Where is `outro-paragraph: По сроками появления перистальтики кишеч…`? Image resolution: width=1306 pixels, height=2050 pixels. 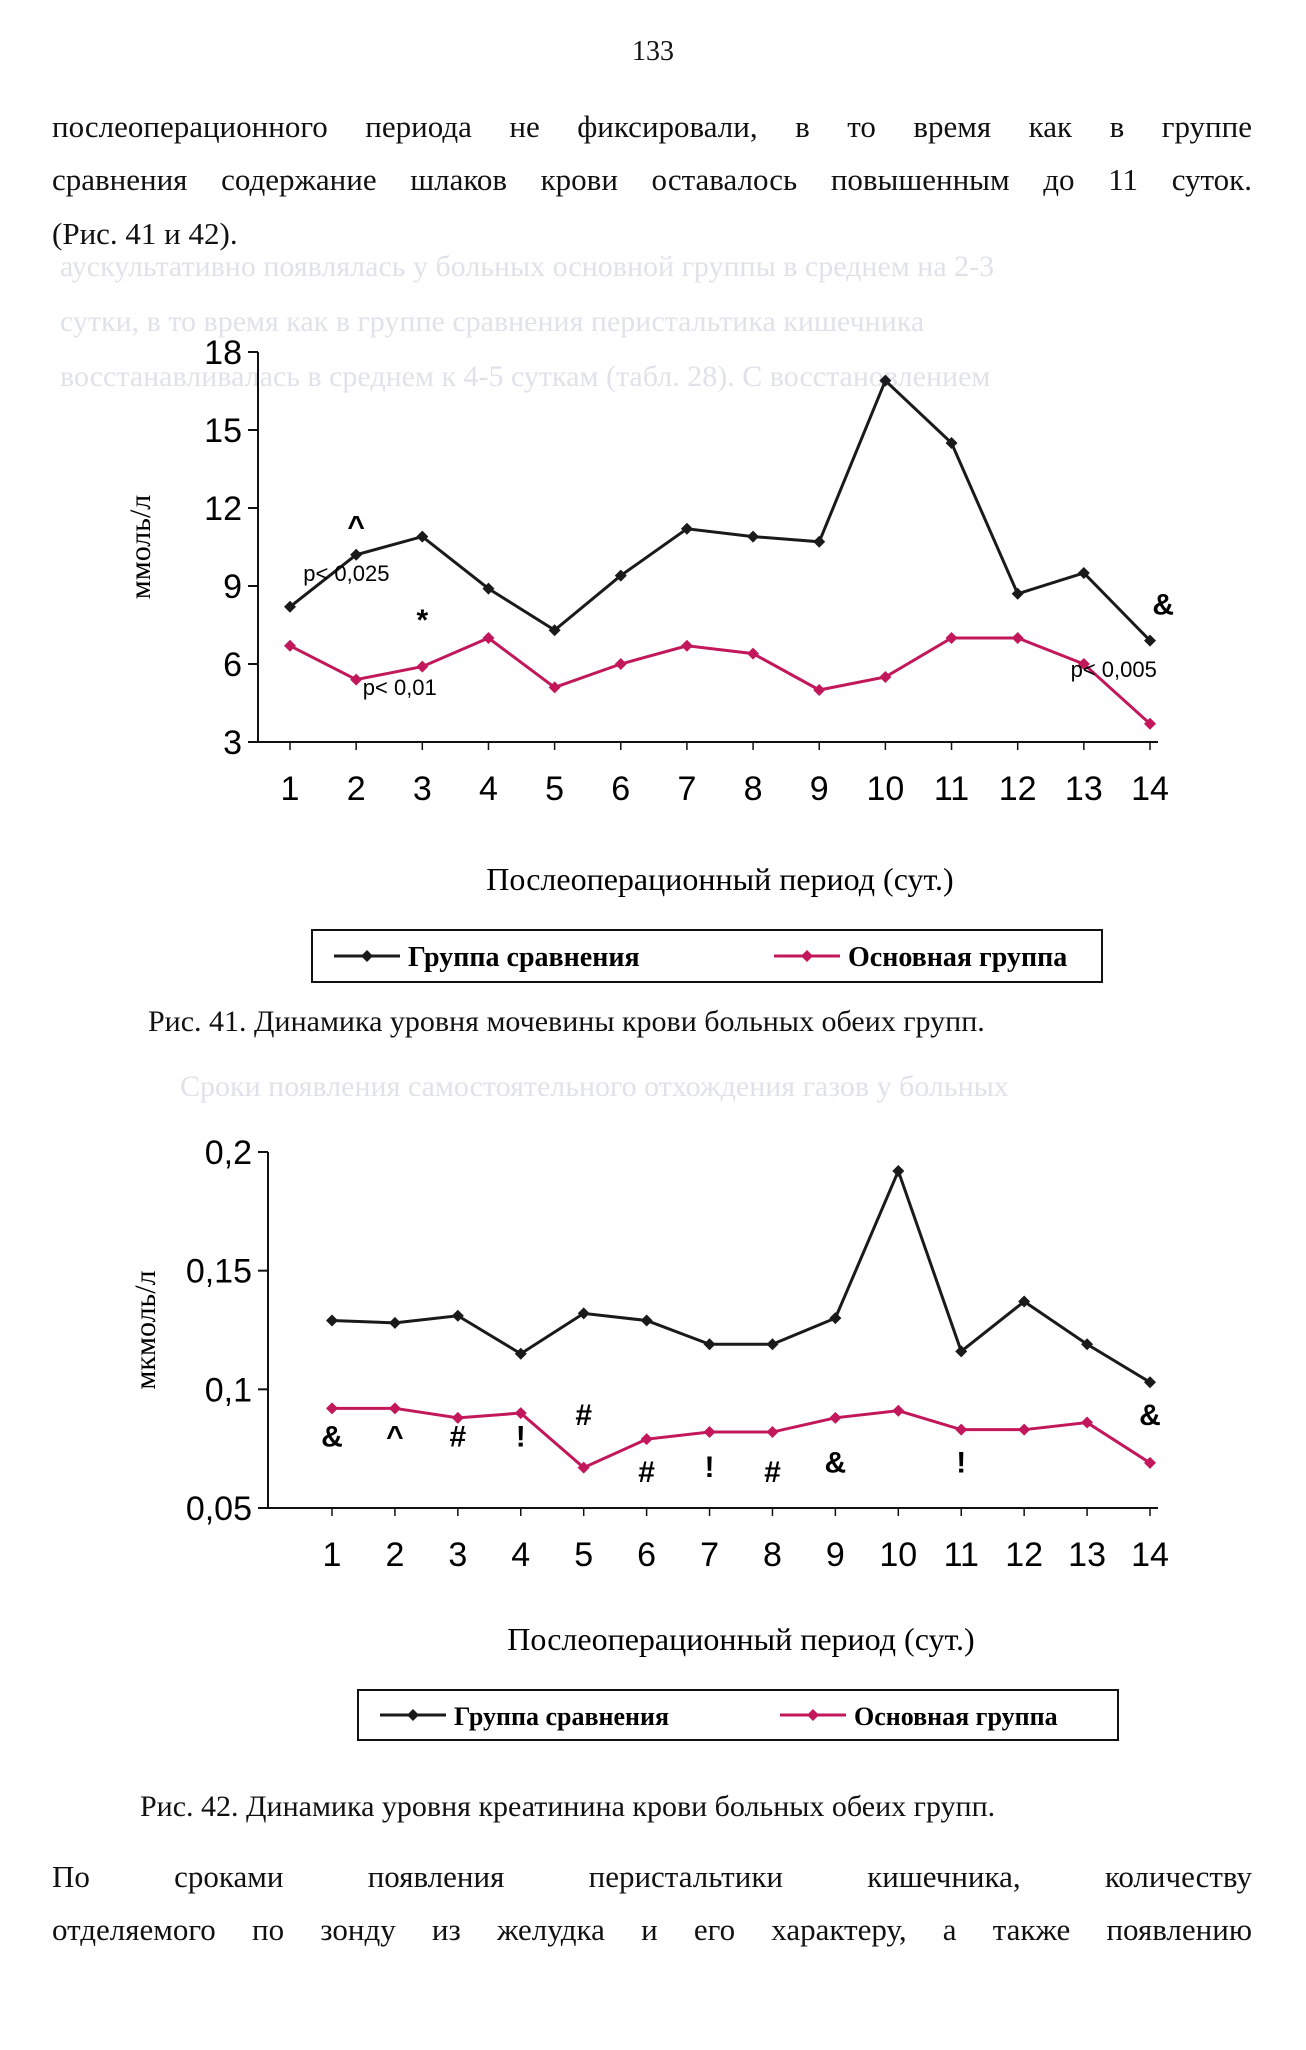
outro-paragraph: По сроками появления перистальтики кишеч… is located at coordinates (652, 1903).